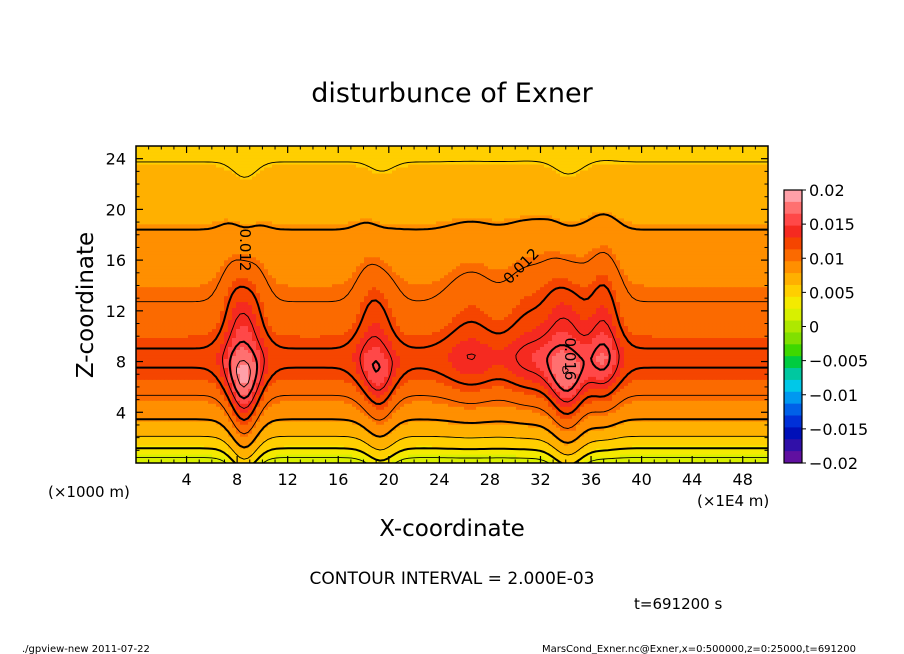  What do you see at coordinates (338, 479) in the screenshot?
I see `x-tick-label: 16` at bounding box center [338, 479].